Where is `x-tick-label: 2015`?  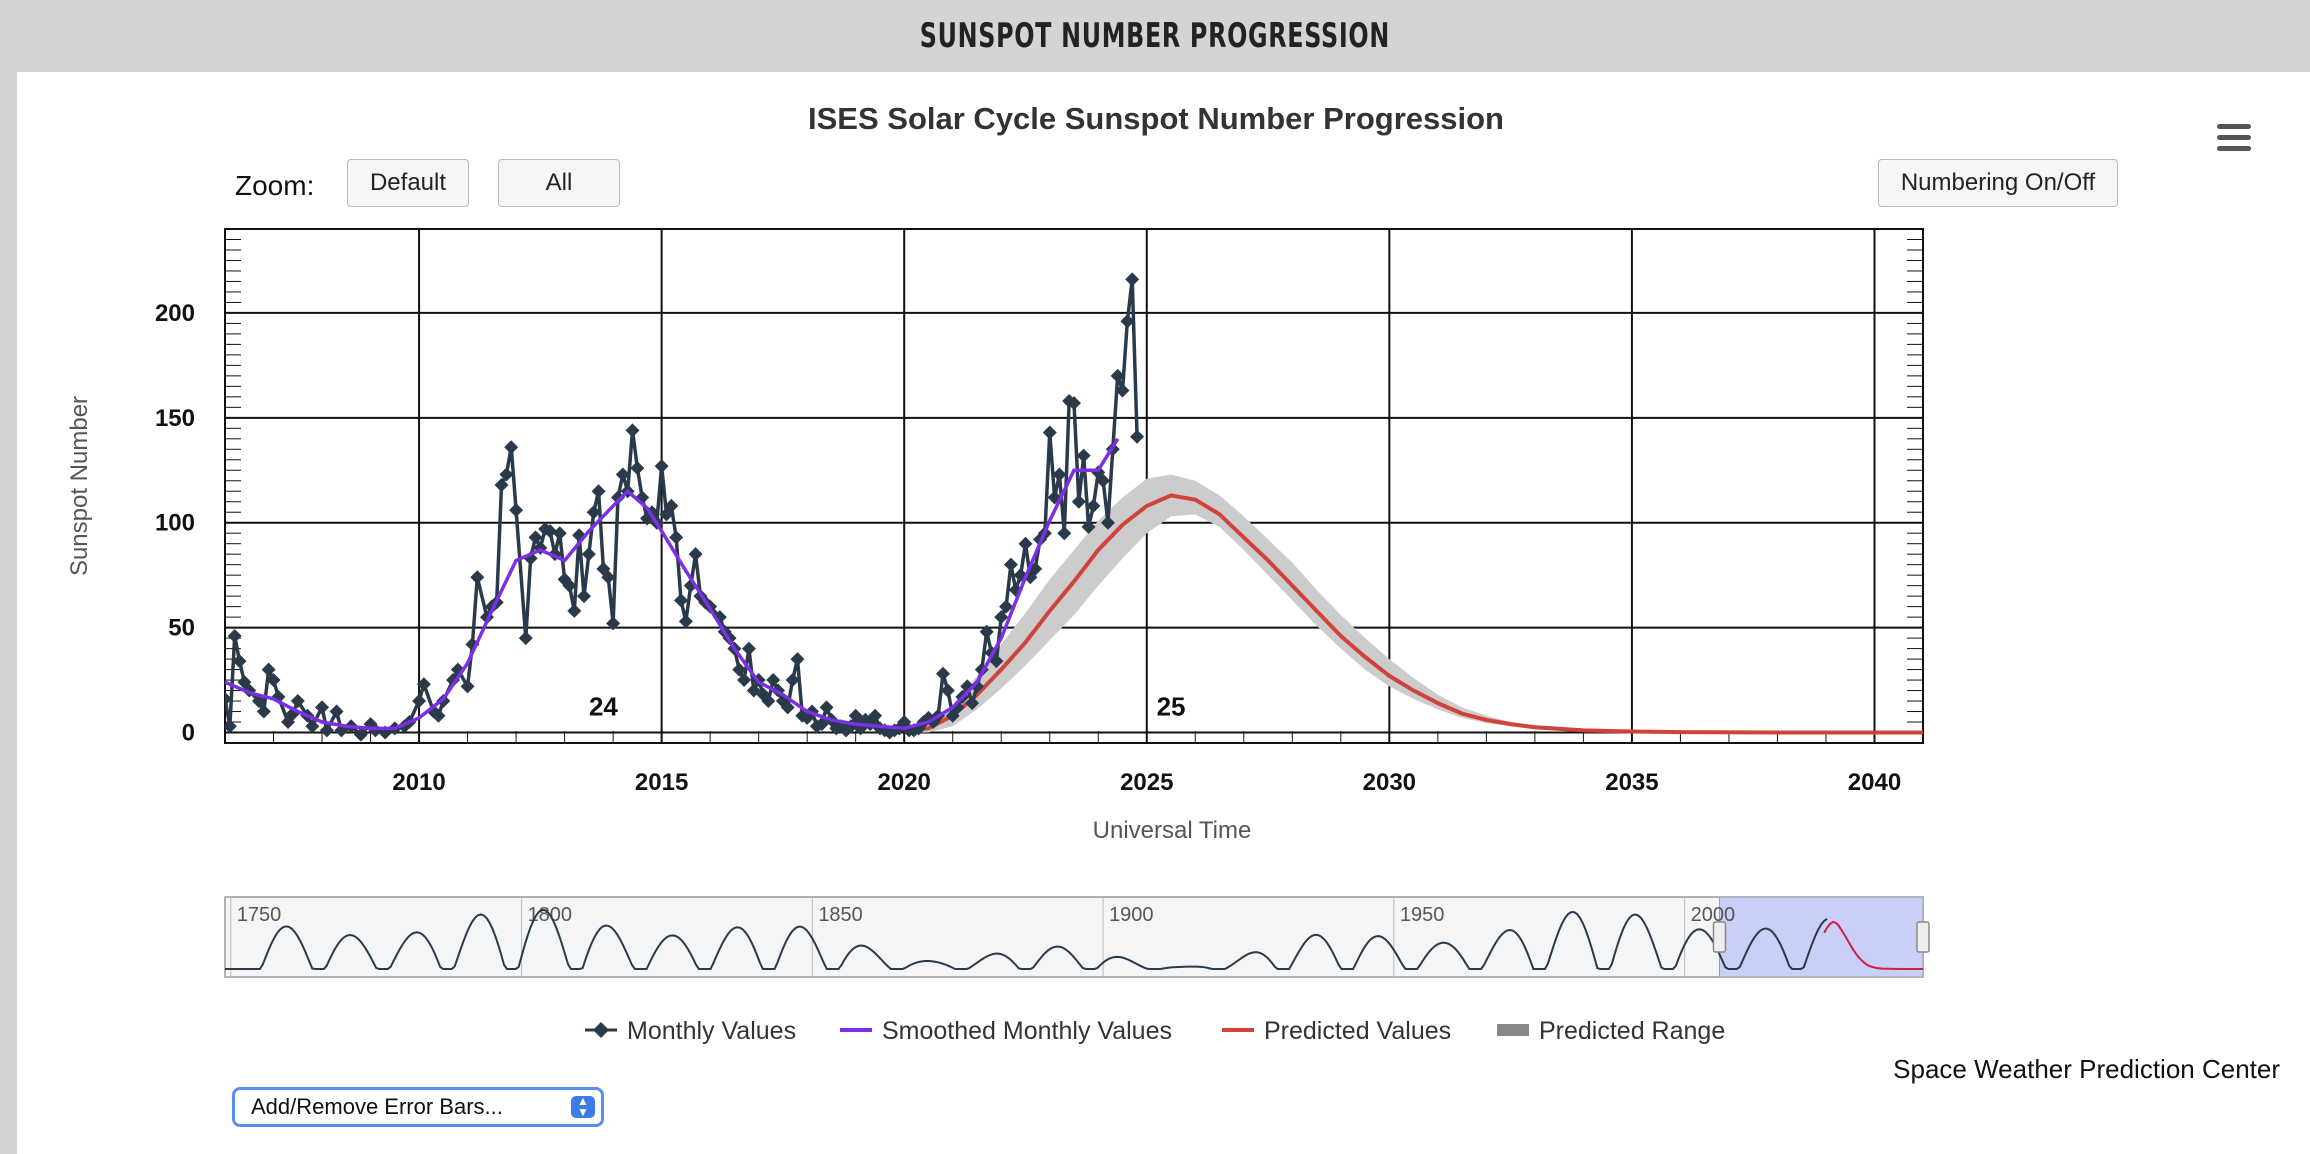
x-tick-label: 2015 is located at coordinates (661, 782).